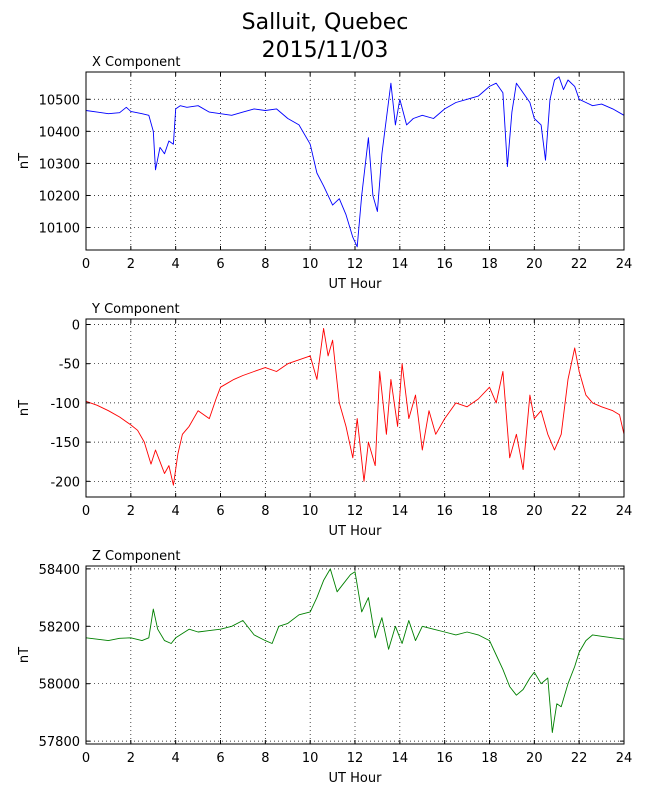 The image size is (650, 800). What do you see at coordinates (59, 627) in the screenshot?
I see `y-tick-label: 58200` at bounding box center [59, 627].